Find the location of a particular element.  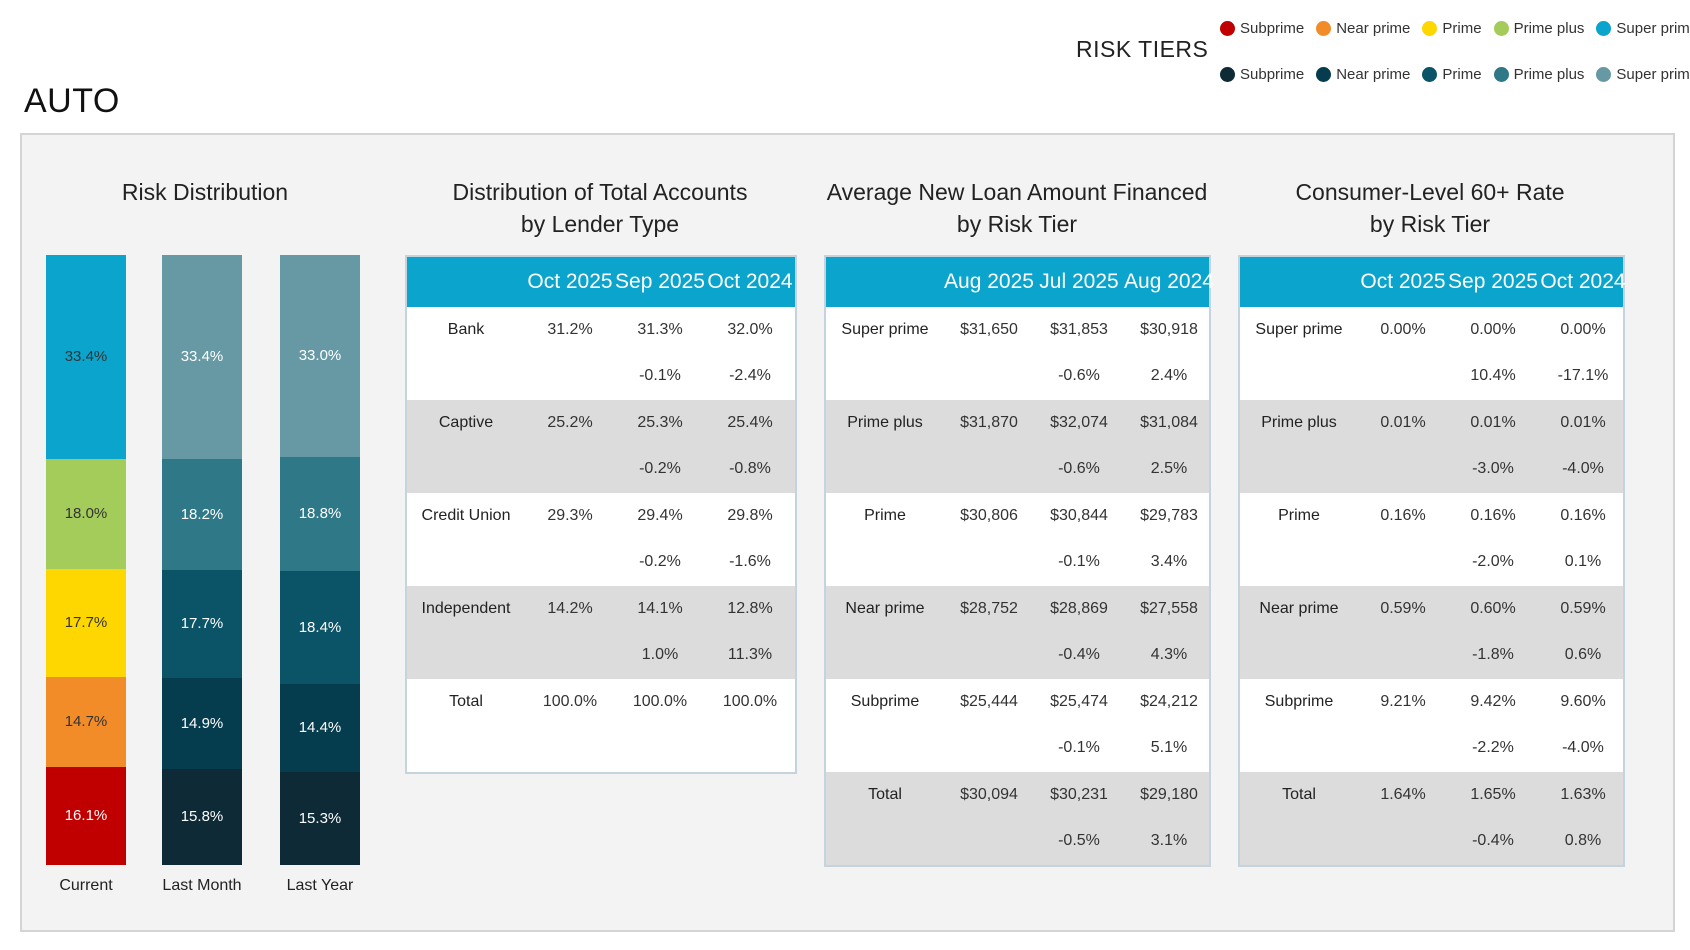

cell-value: 9.21% is located at coordinates (1403, 701).